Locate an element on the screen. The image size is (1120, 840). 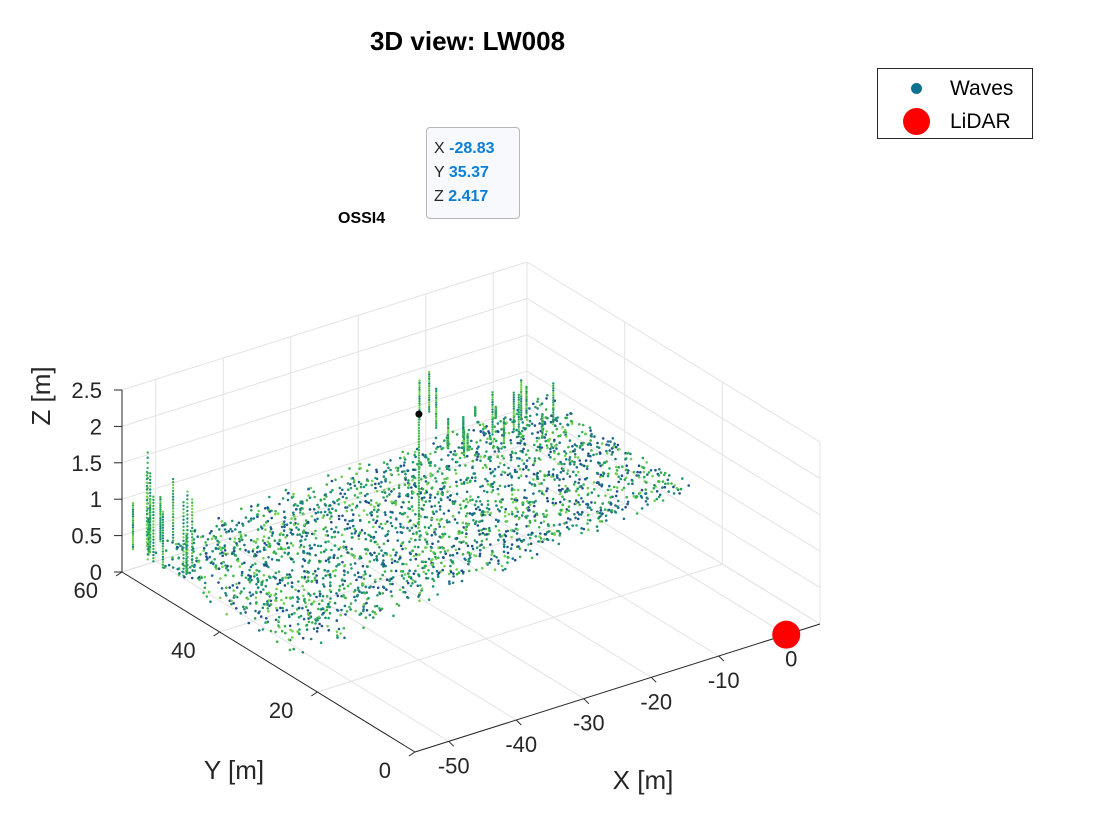
legend-label-waves: Waves is located at coordinates (982, 88).